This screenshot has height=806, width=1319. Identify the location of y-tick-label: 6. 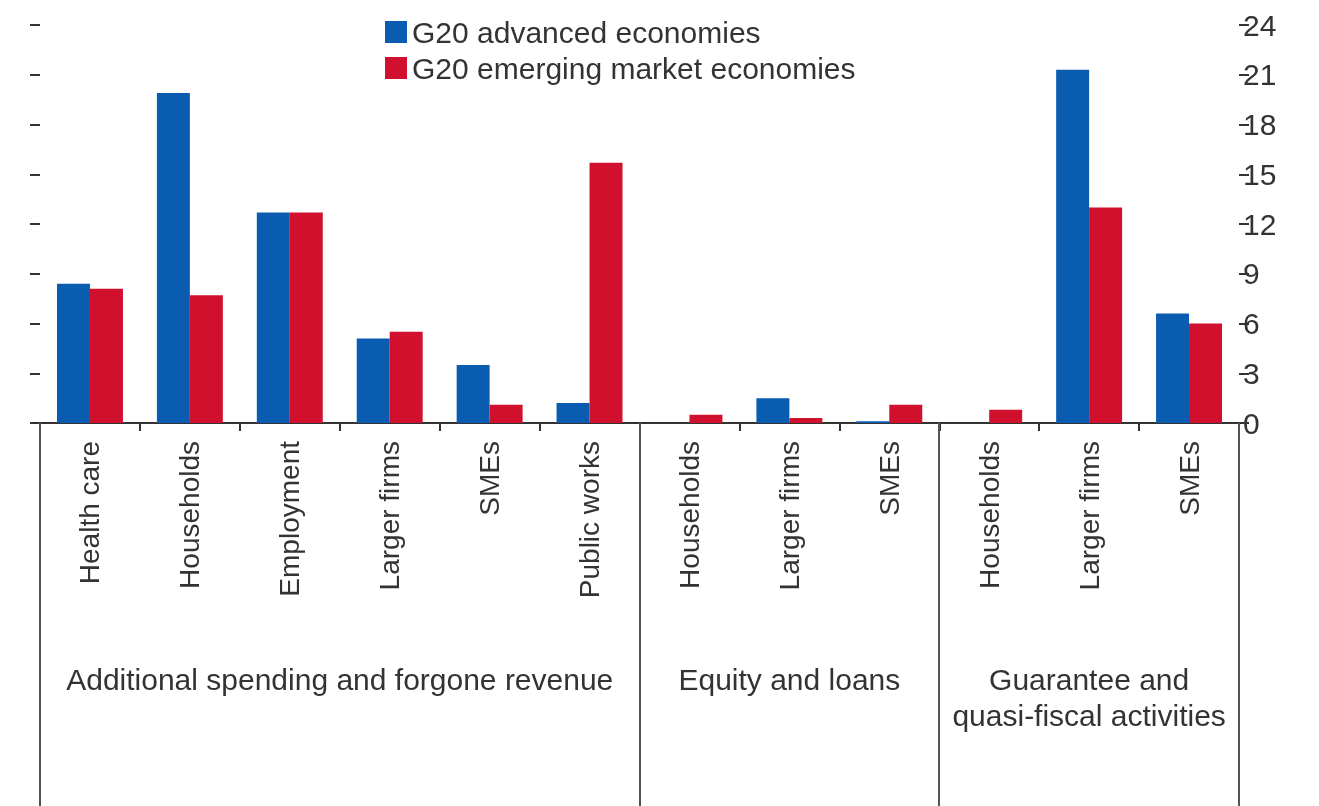
(1251, 323).